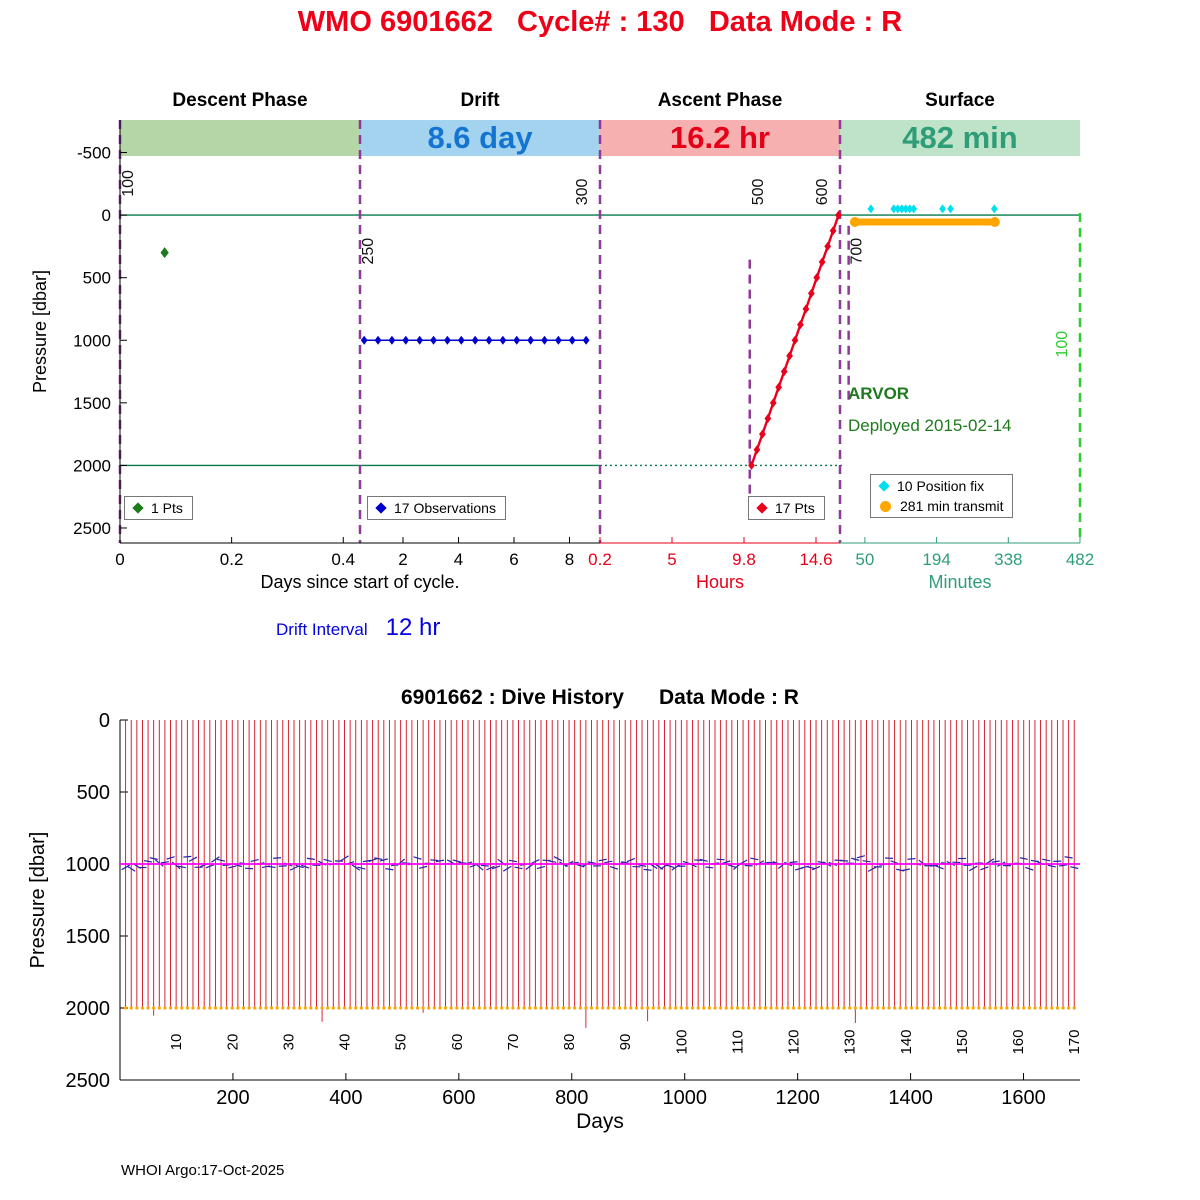 The width and height of the screenshot is (1200, 1200). I want to click on svg-text: 482, so click(1080, 559).